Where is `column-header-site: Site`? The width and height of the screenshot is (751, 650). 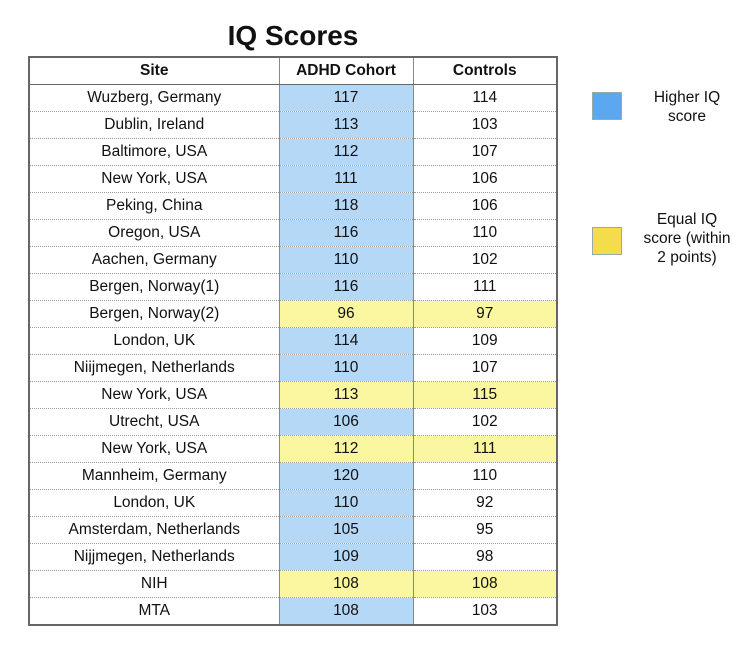
column-header-site: Site is located at coordinates (154, 71).